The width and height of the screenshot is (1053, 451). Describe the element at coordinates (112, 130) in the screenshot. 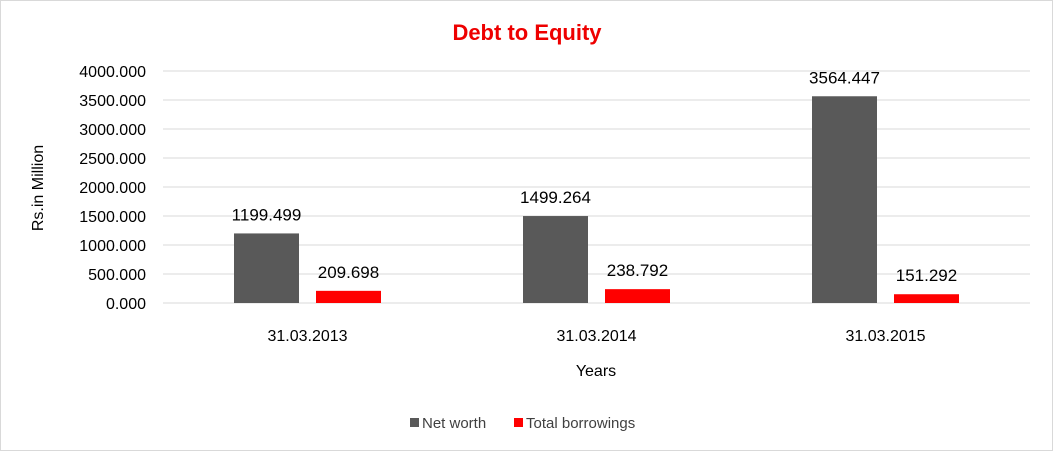

I see `y-tick-label: 3000.000` at that location.